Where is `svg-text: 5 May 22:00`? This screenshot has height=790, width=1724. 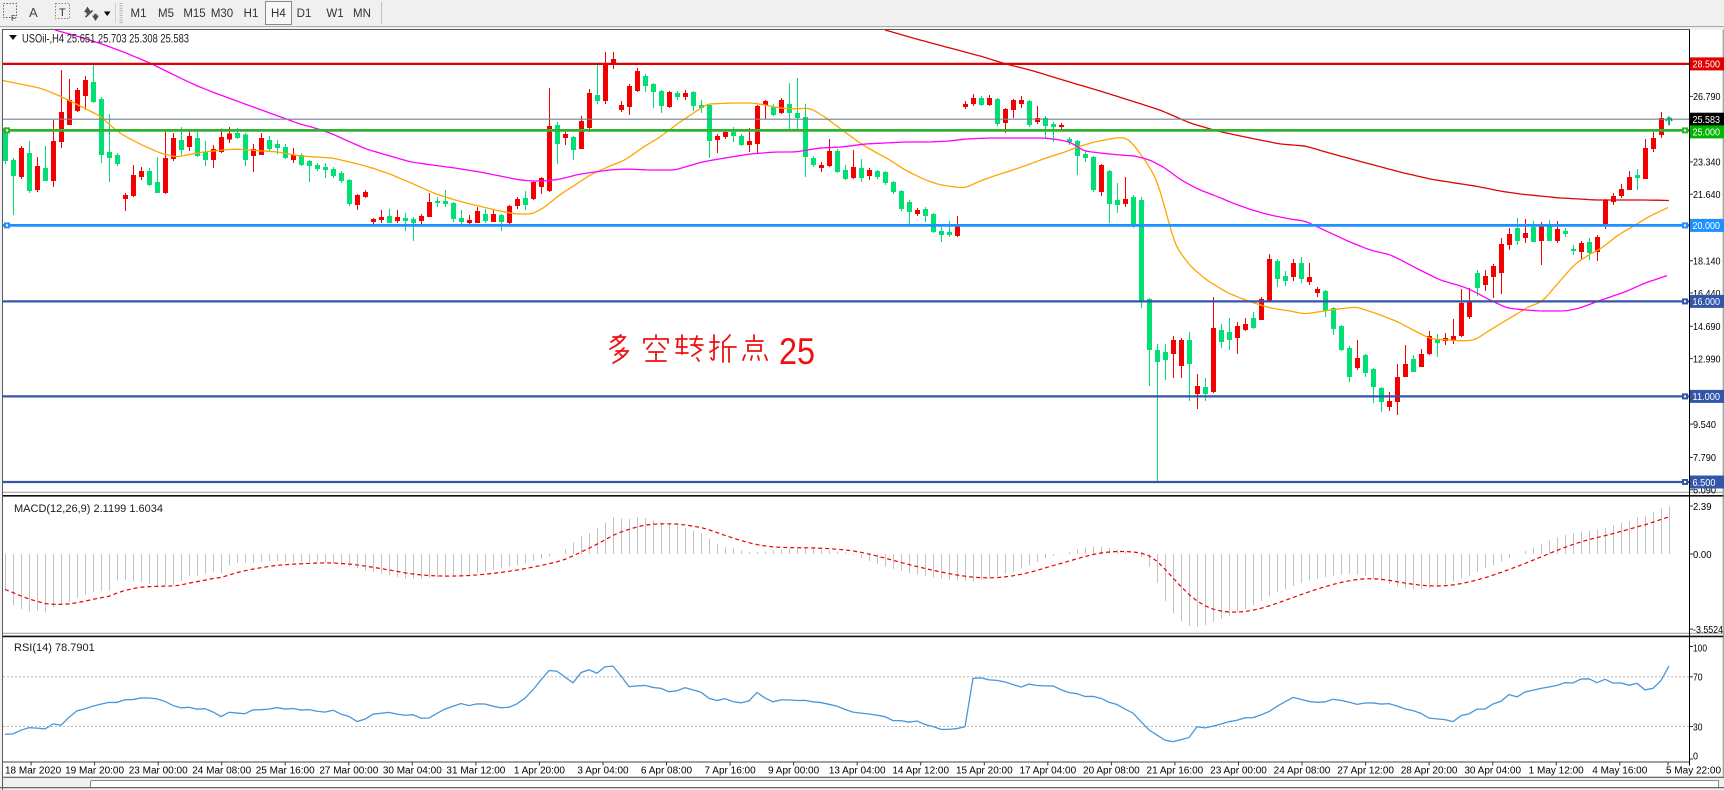 svg-text: 5 May 22:00 is located at coordinates (1693, 771).